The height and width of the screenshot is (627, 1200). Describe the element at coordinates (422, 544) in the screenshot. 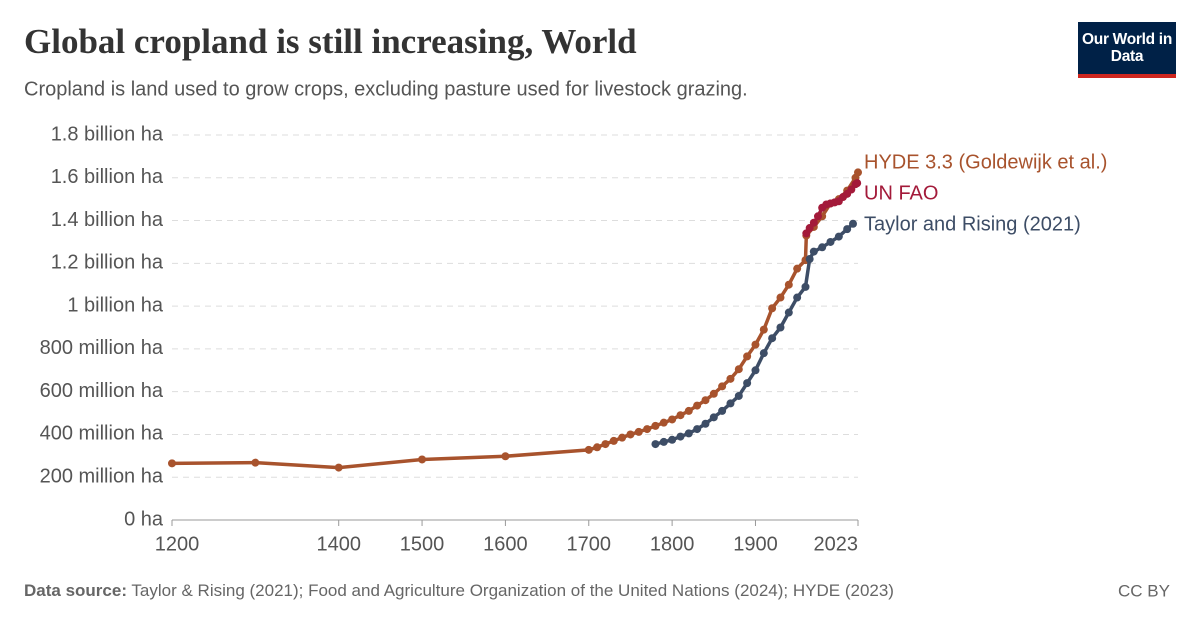

I see `x-tick-label: 1500` at that location.